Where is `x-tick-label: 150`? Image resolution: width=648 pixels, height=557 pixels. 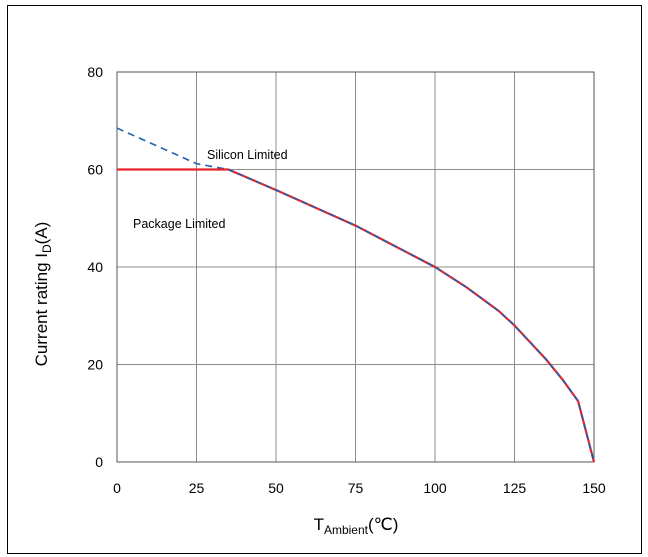 x-tick-label: 150 is located at coordinates (594, 488).